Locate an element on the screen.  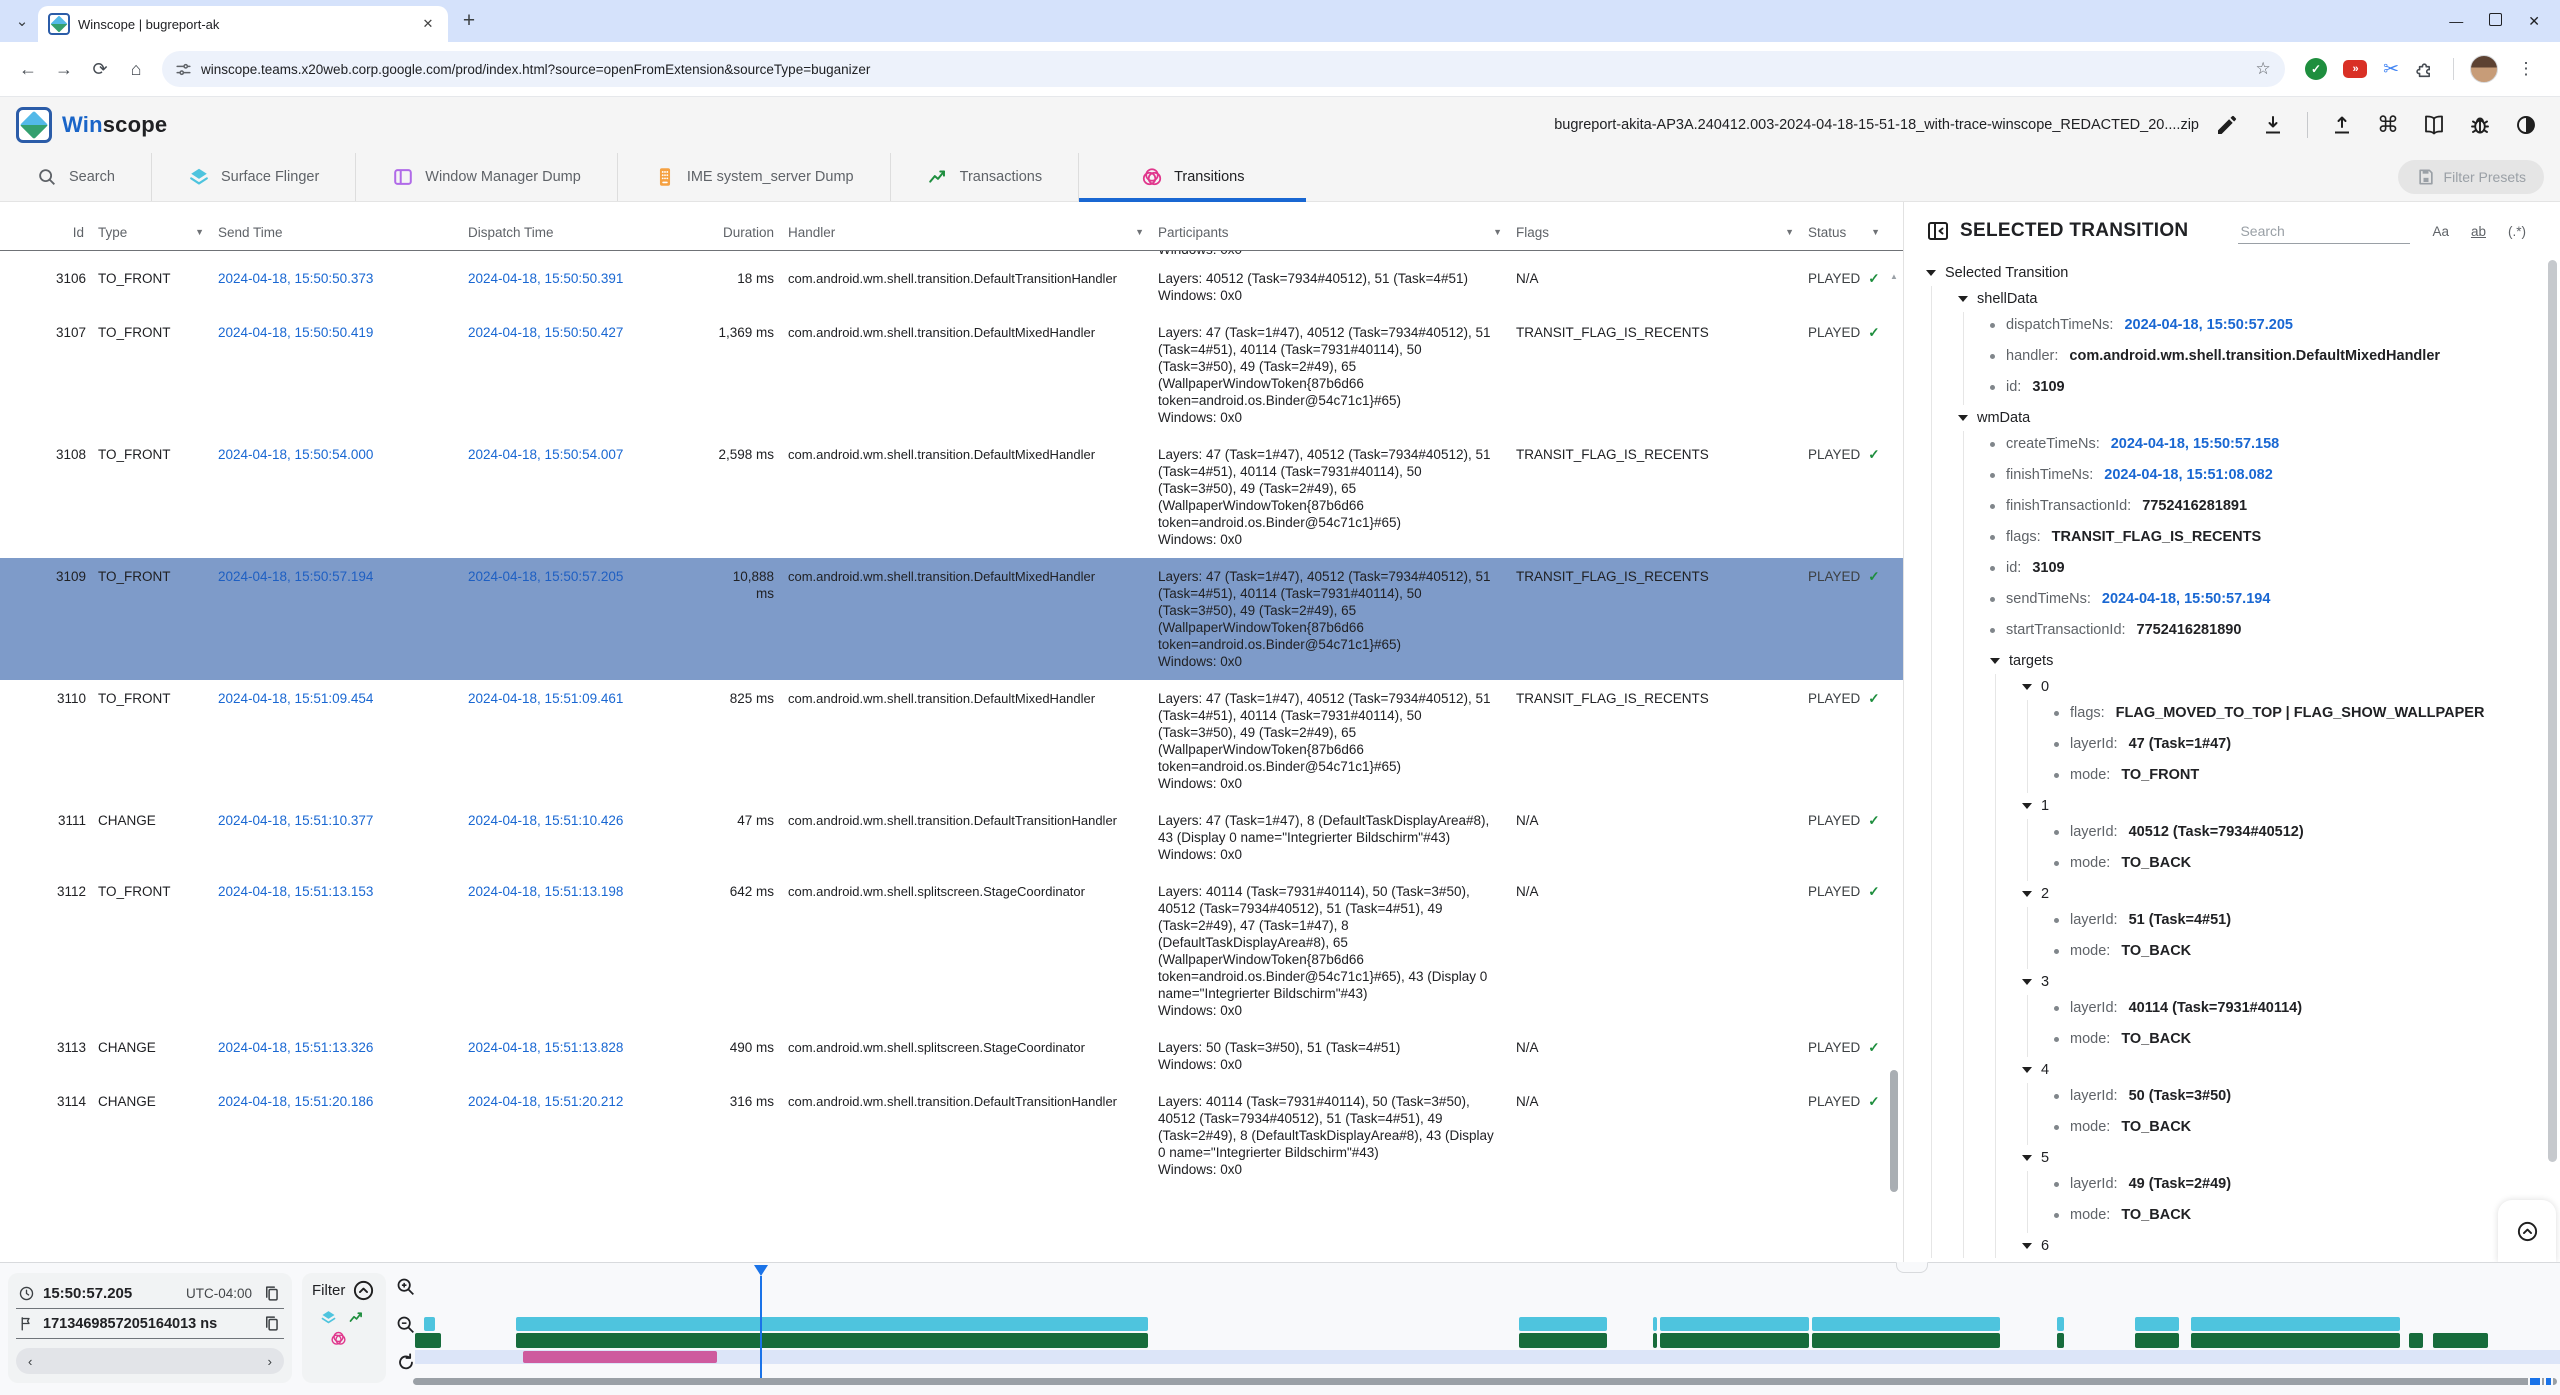
send-time-link: 2024-04-18, 15:51:10.377 is located at coordinates (296, 820).